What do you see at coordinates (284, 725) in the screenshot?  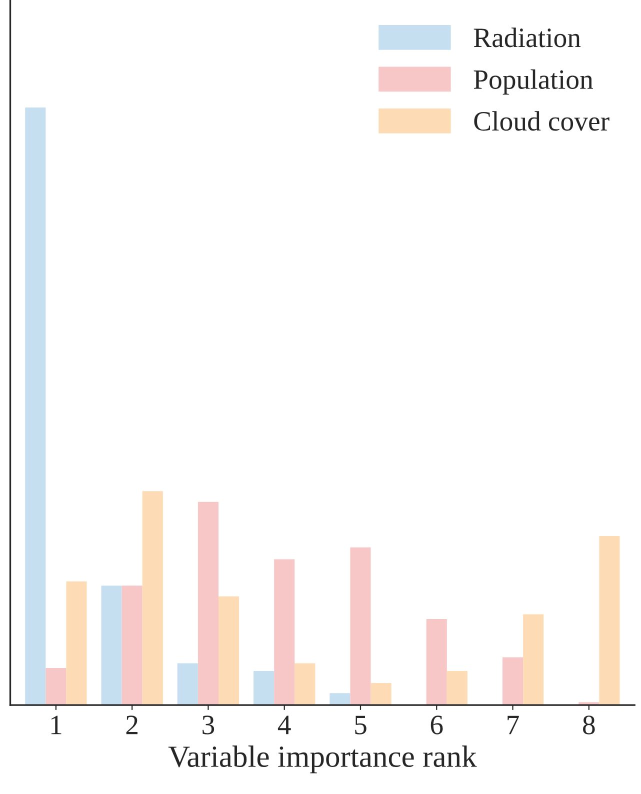 I see `x-tick-label: 4` at bounding box center [284, 725].